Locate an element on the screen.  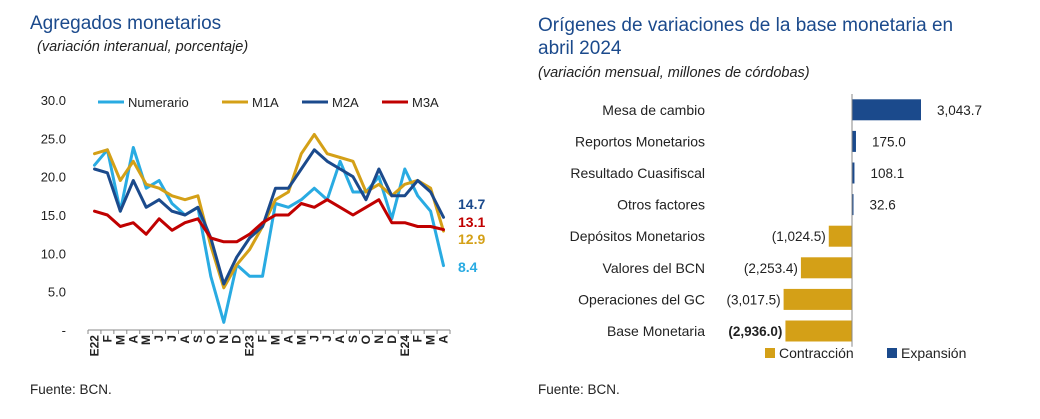
left-chart-title: Agregados monetarios is located at coordinates (126, 23).